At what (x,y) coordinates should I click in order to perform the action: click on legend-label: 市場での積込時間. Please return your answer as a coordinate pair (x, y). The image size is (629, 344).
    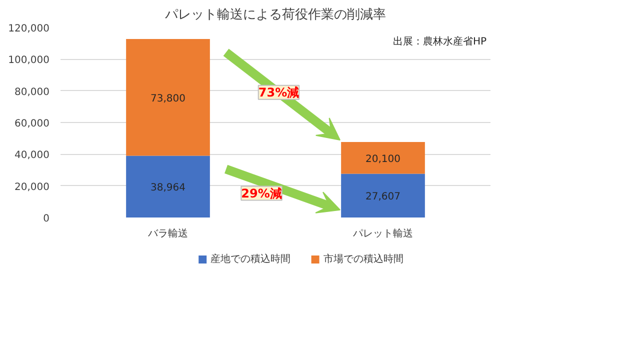
    Looking at the image, I should click on (363, 259).